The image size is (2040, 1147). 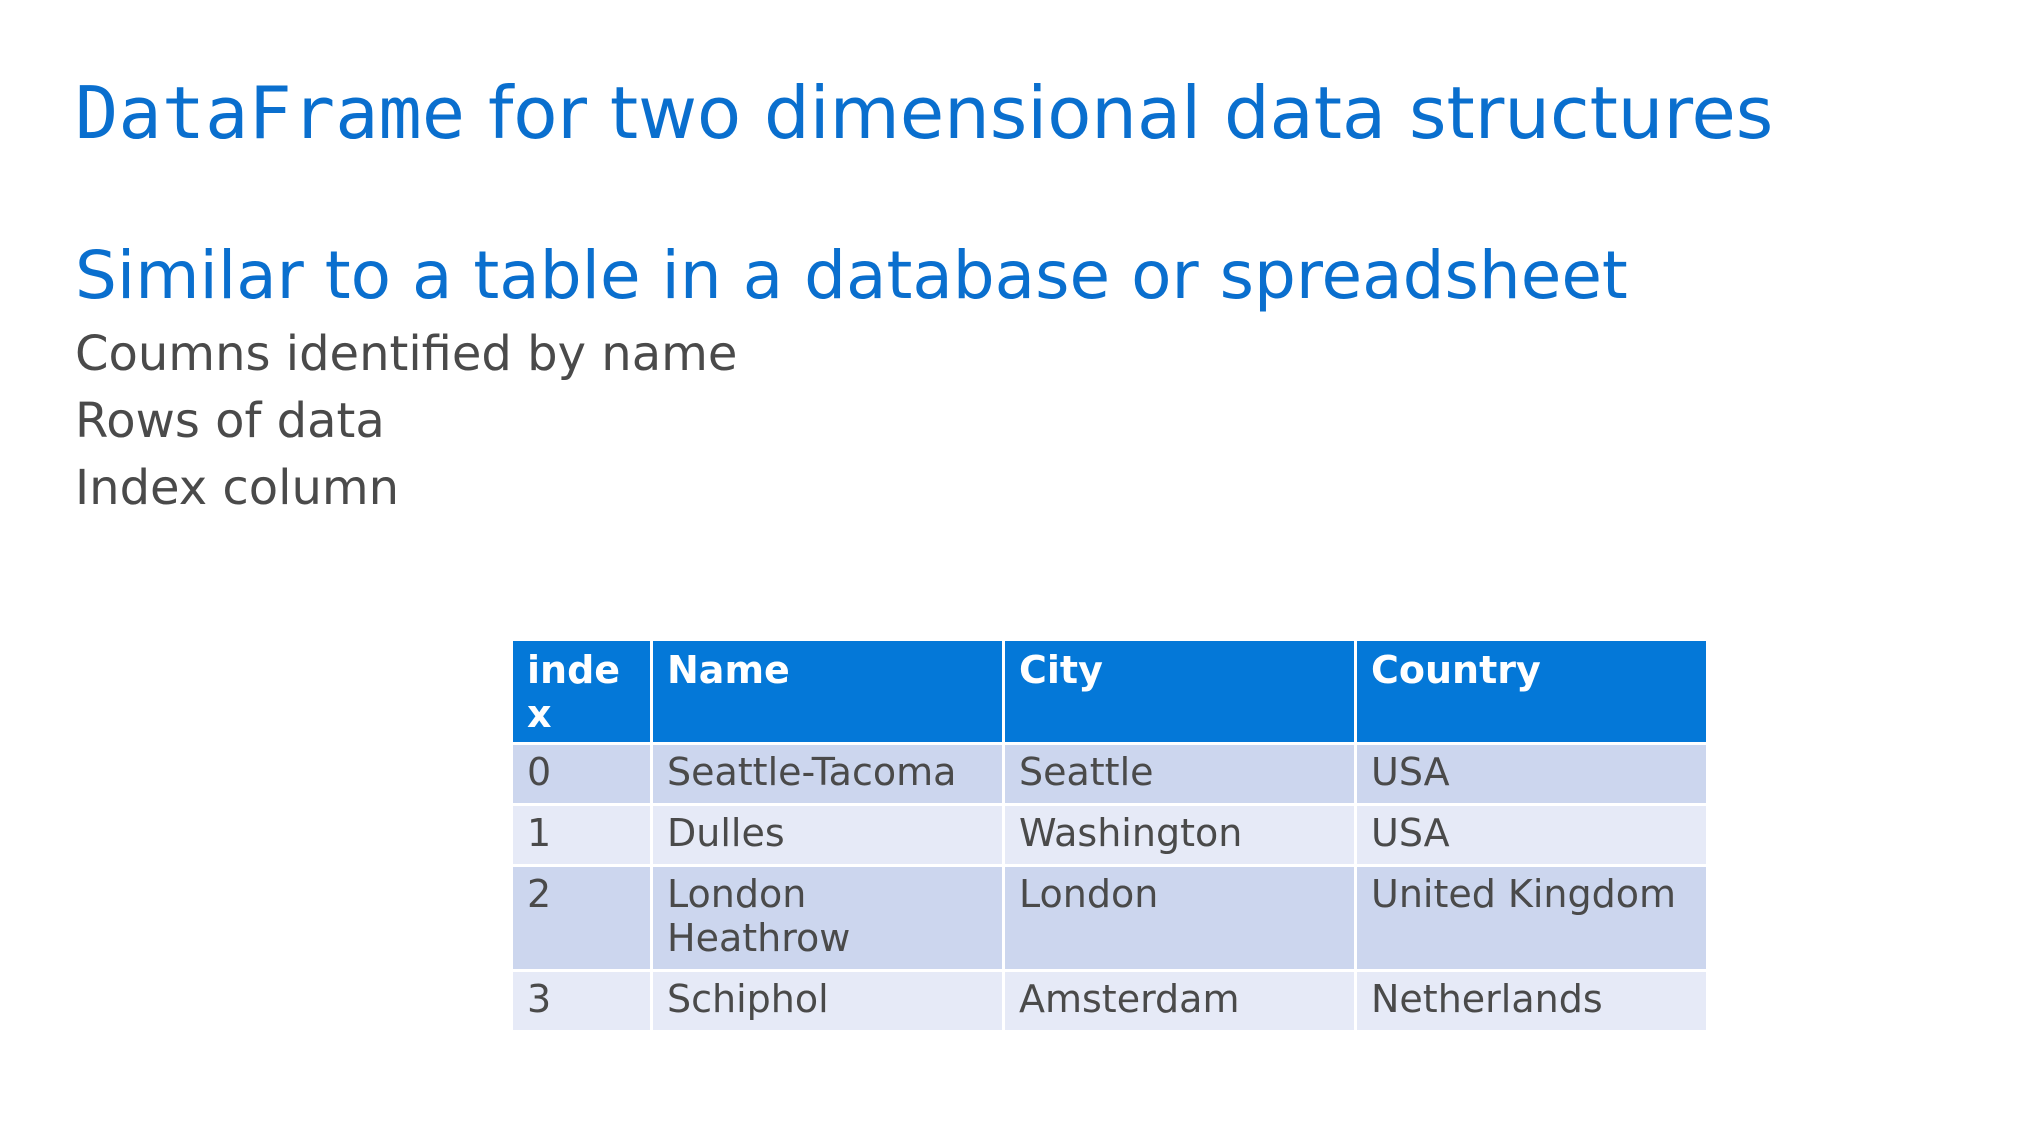 What do you see at coordinates (1179, 918) in the screenshot?
I see `cell-city: London` at bounding box center [1179, 918].